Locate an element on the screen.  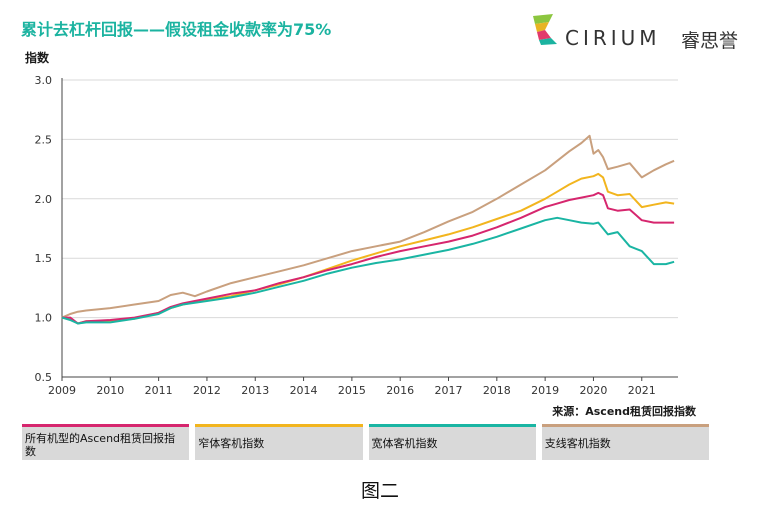
cirium-logo: CIRIUM 睿思誉 is located at coordinates (641, 32).